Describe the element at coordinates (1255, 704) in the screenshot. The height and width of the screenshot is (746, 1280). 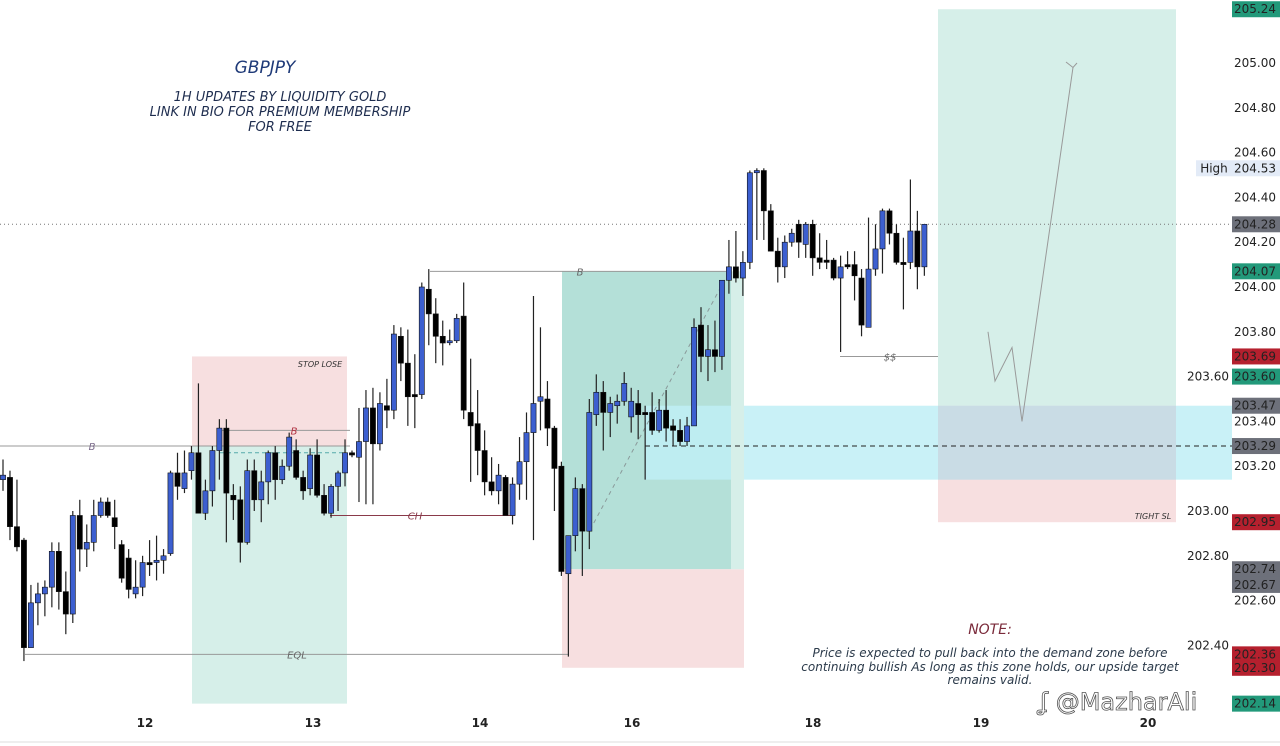
I see `price-badge-text: 202.14` at that location.